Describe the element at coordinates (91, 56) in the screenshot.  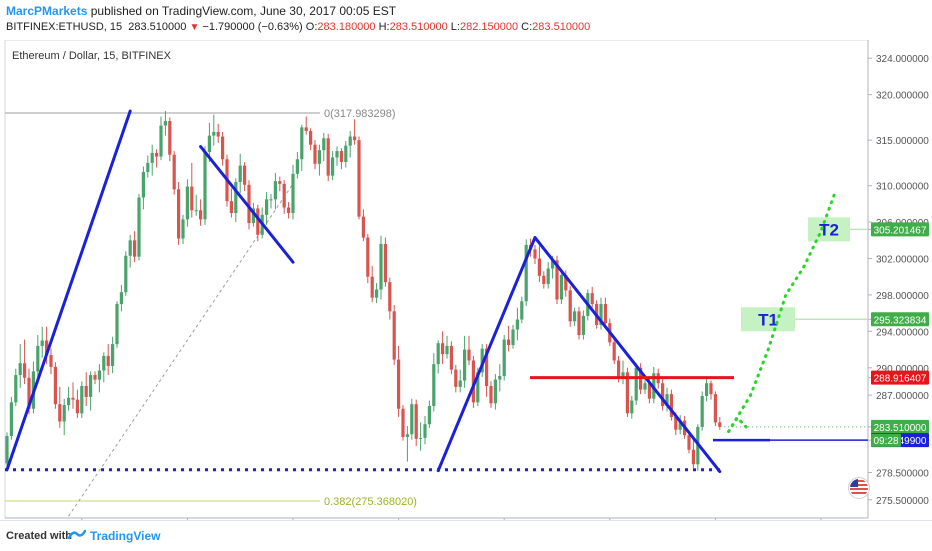
I see `chart-title: Ethereum / Dollar, 15, BITFINEX` at that location.